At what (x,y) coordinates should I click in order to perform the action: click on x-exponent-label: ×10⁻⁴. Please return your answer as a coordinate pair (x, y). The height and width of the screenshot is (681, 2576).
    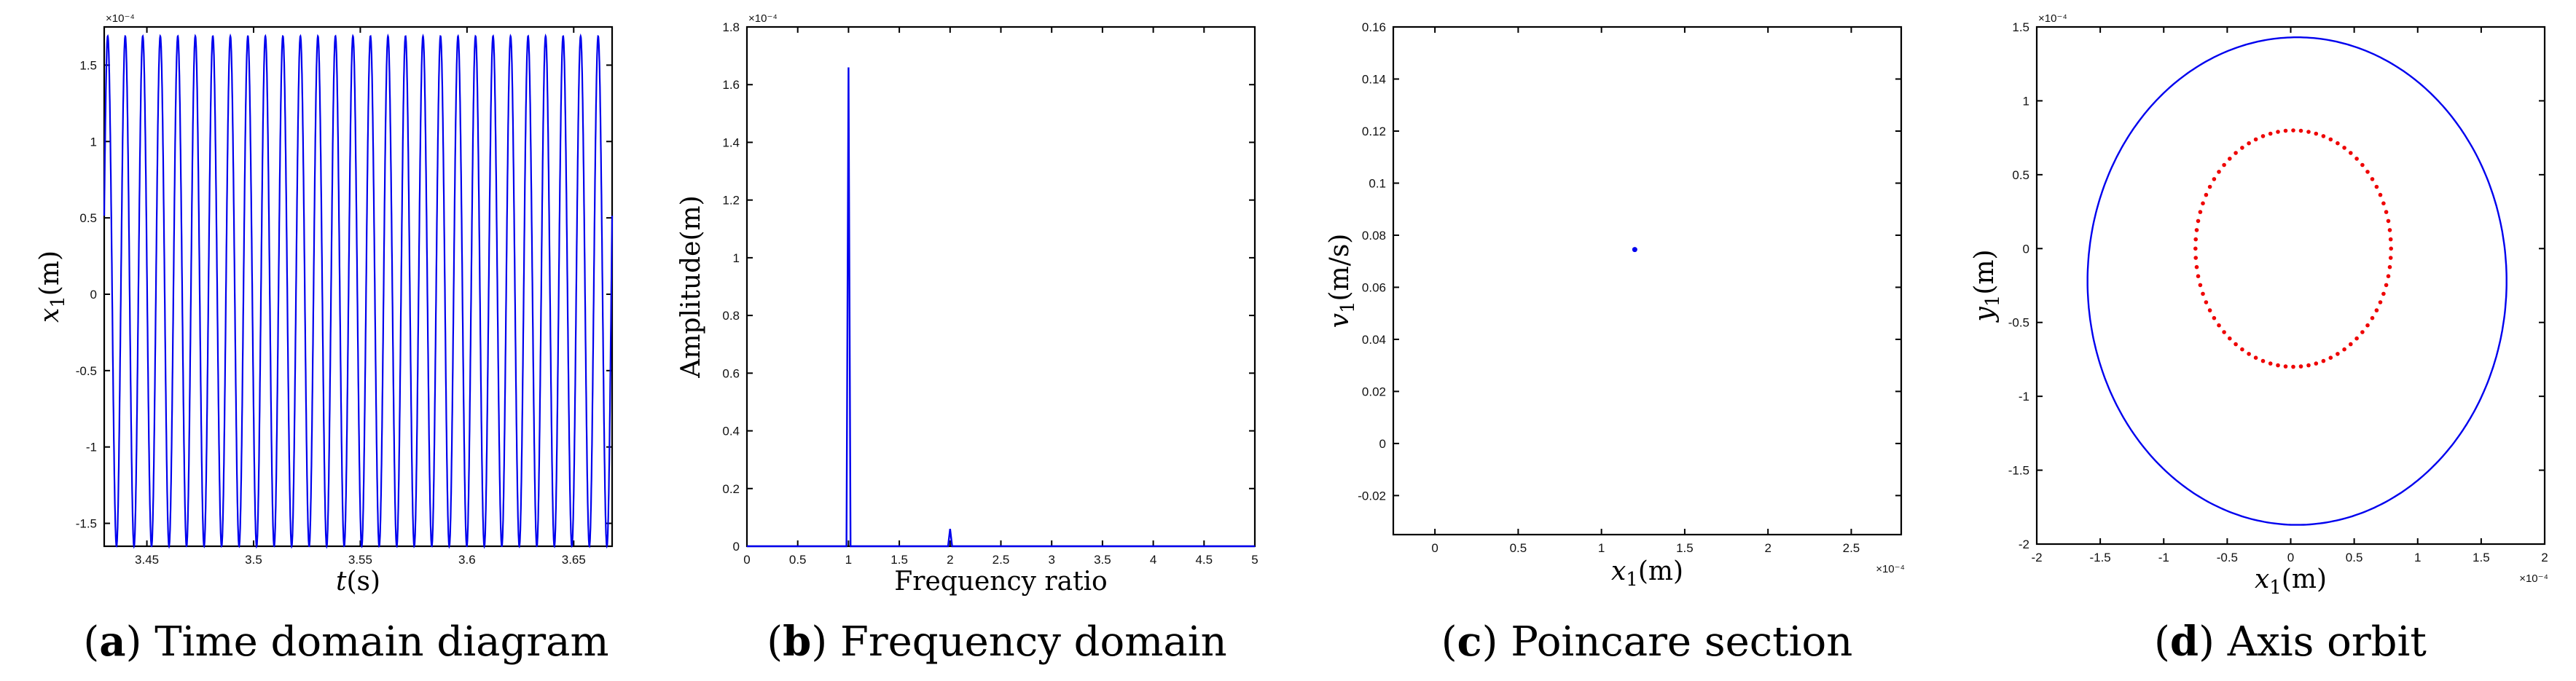
    Looking at the image, I should click on (2533, 579).